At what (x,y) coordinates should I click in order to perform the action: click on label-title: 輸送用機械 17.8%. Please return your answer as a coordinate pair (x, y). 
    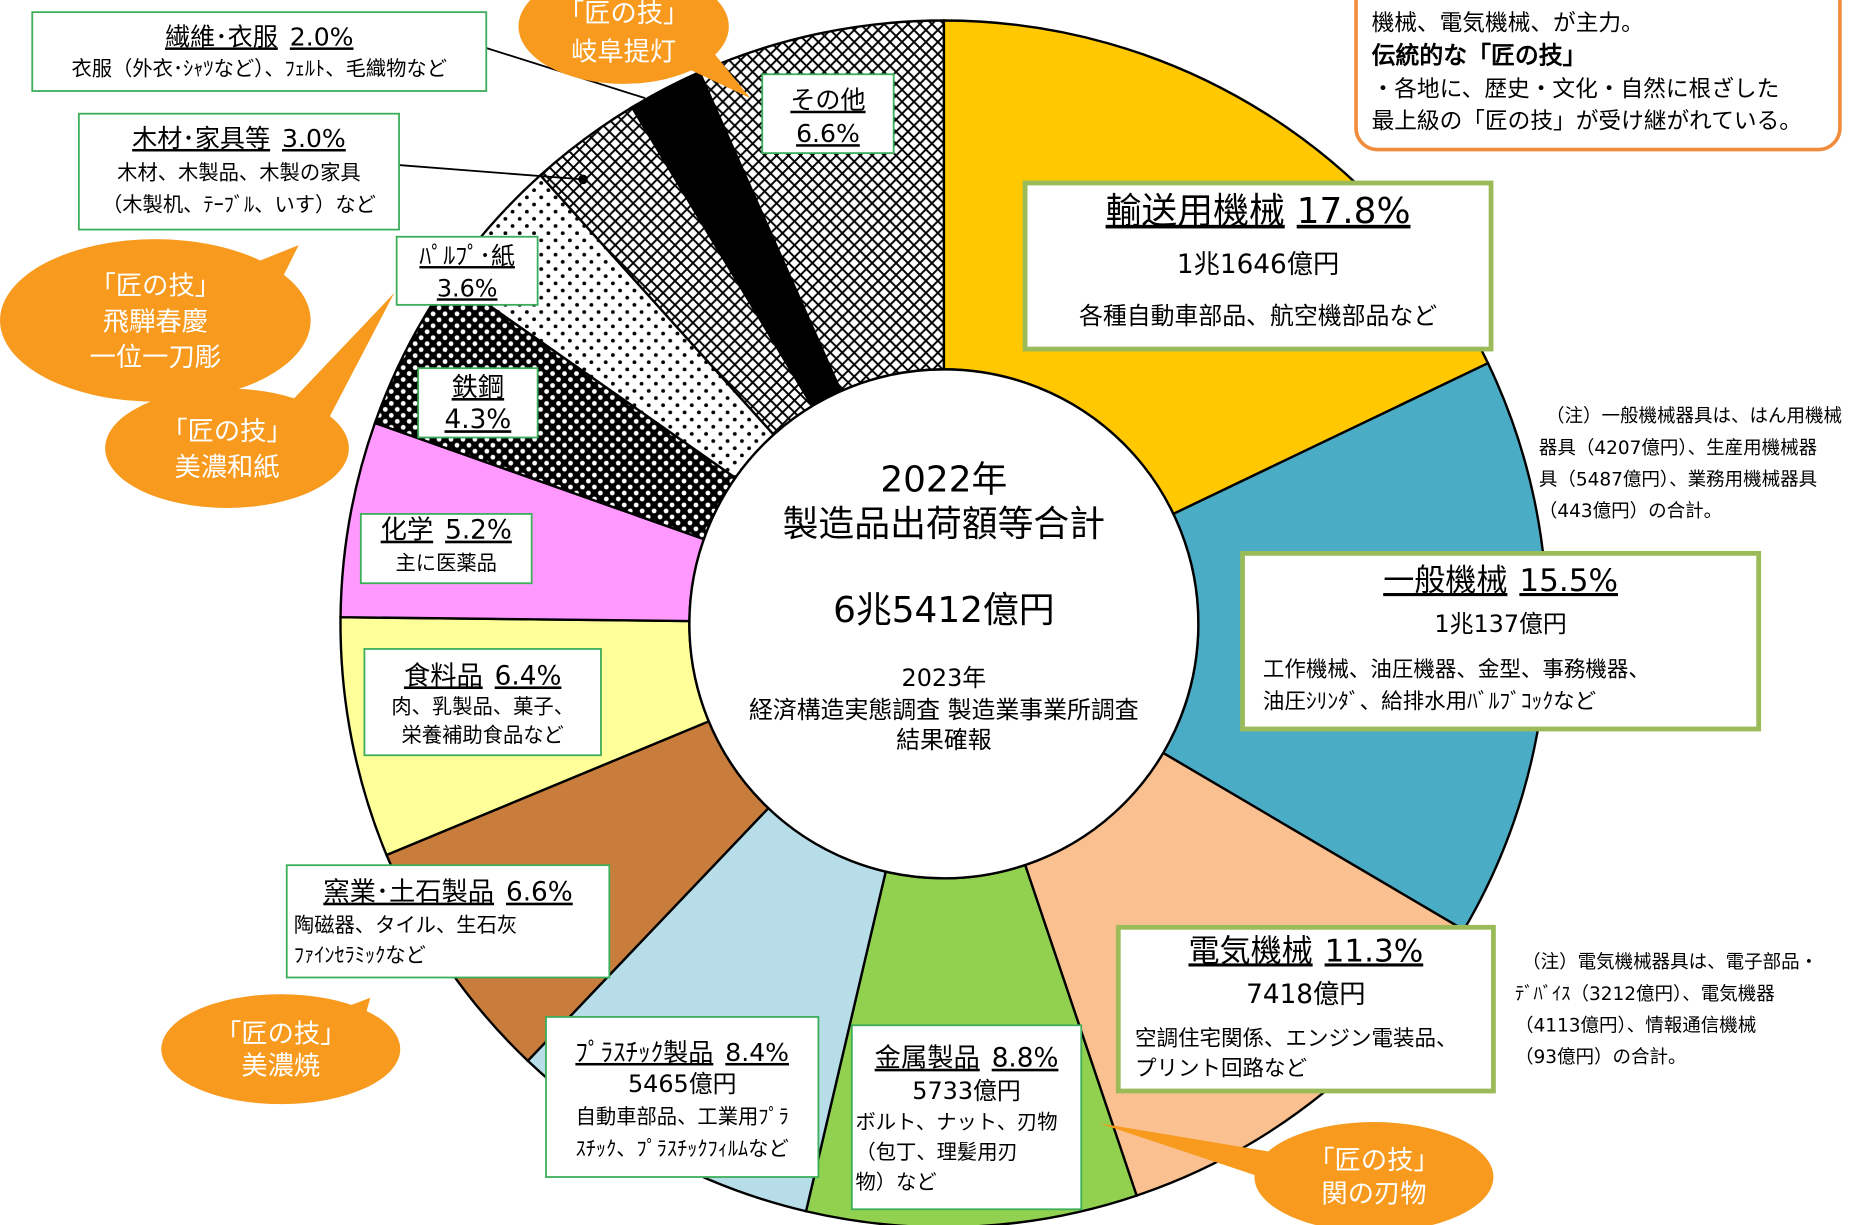
    Looking at the image, I should click on (1258, 211).